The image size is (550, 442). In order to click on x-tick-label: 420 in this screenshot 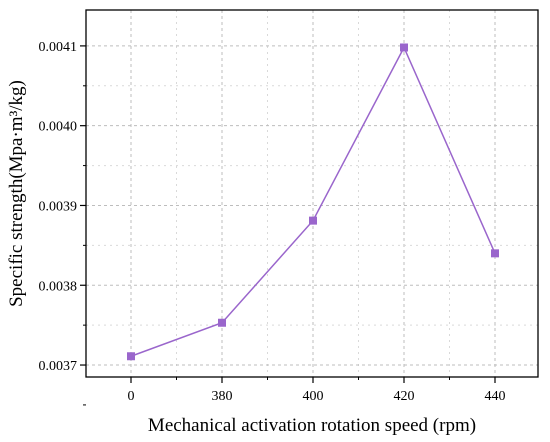, I will do `click(404, 396)`.